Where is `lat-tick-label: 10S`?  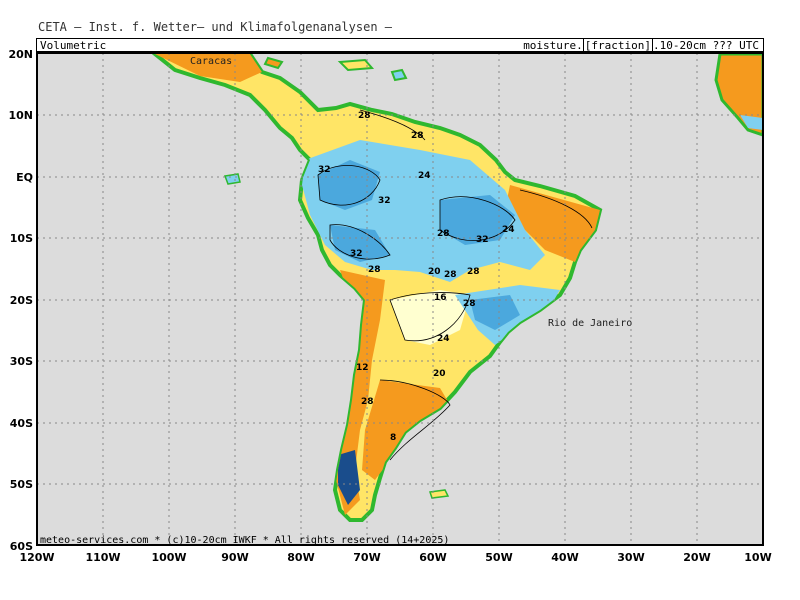 lat-tick-label: 10S is located at coordinates (21, 238).